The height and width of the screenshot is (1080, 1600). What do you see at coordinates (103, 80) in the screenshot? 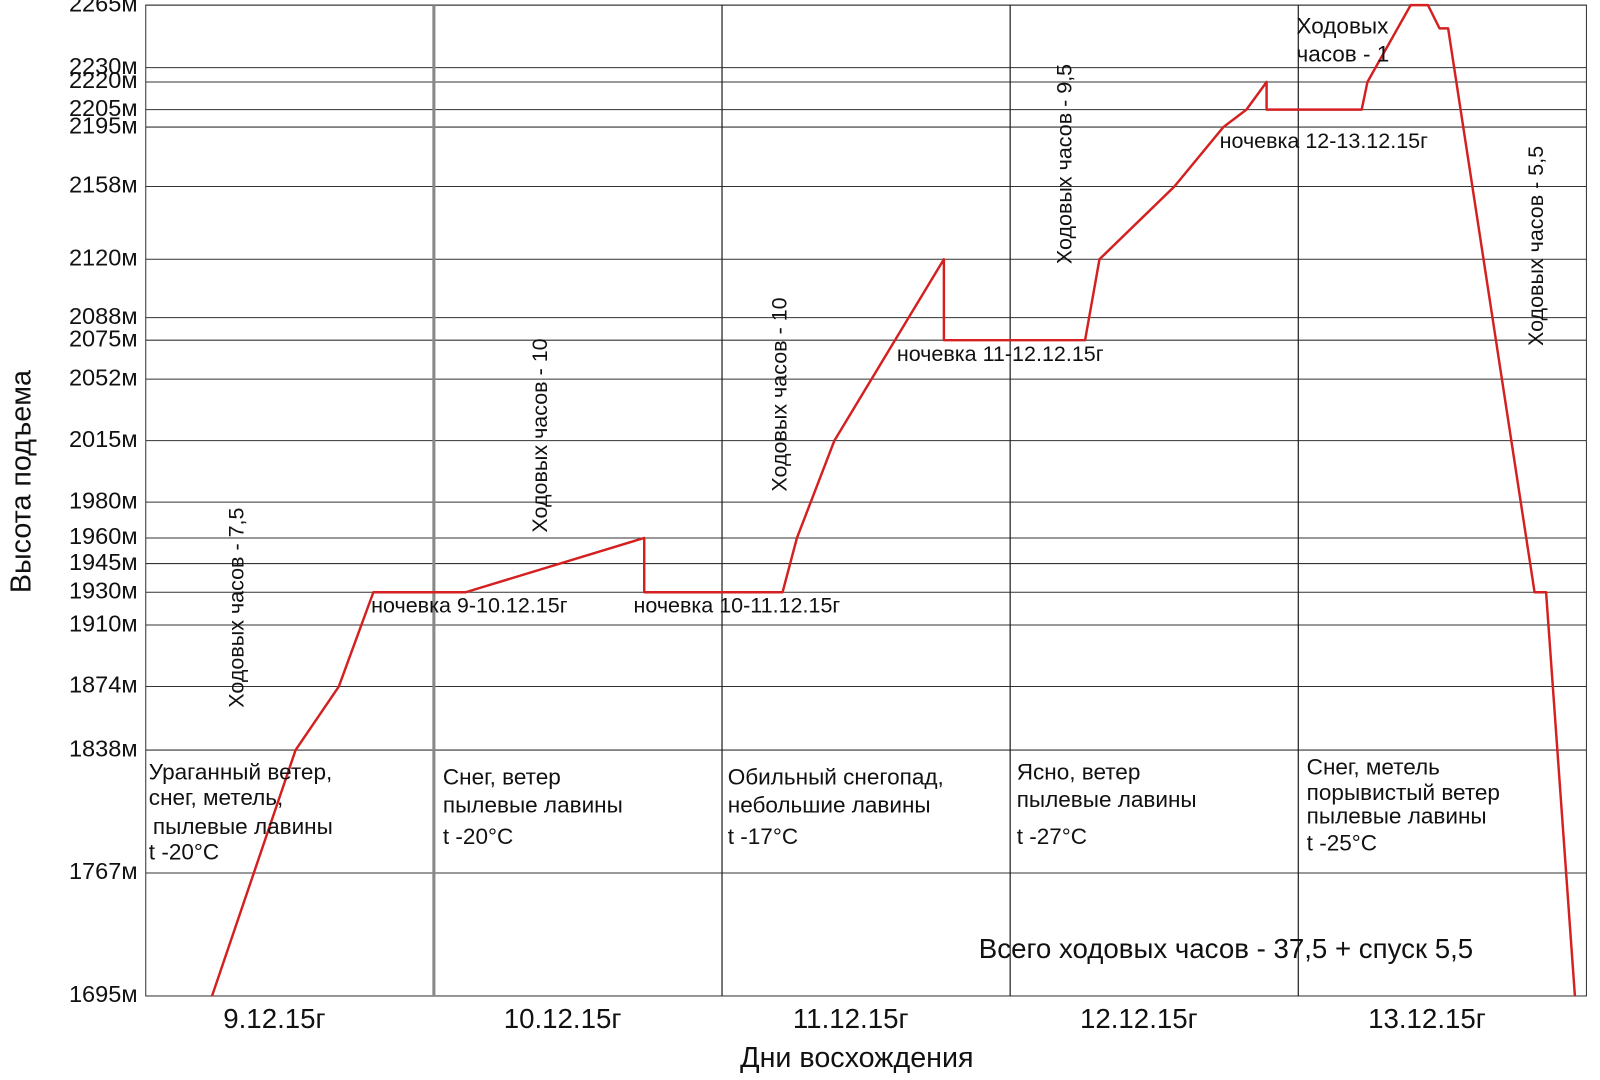
I see `y-tick-label: 2220м` at bounding box center [103, 80].